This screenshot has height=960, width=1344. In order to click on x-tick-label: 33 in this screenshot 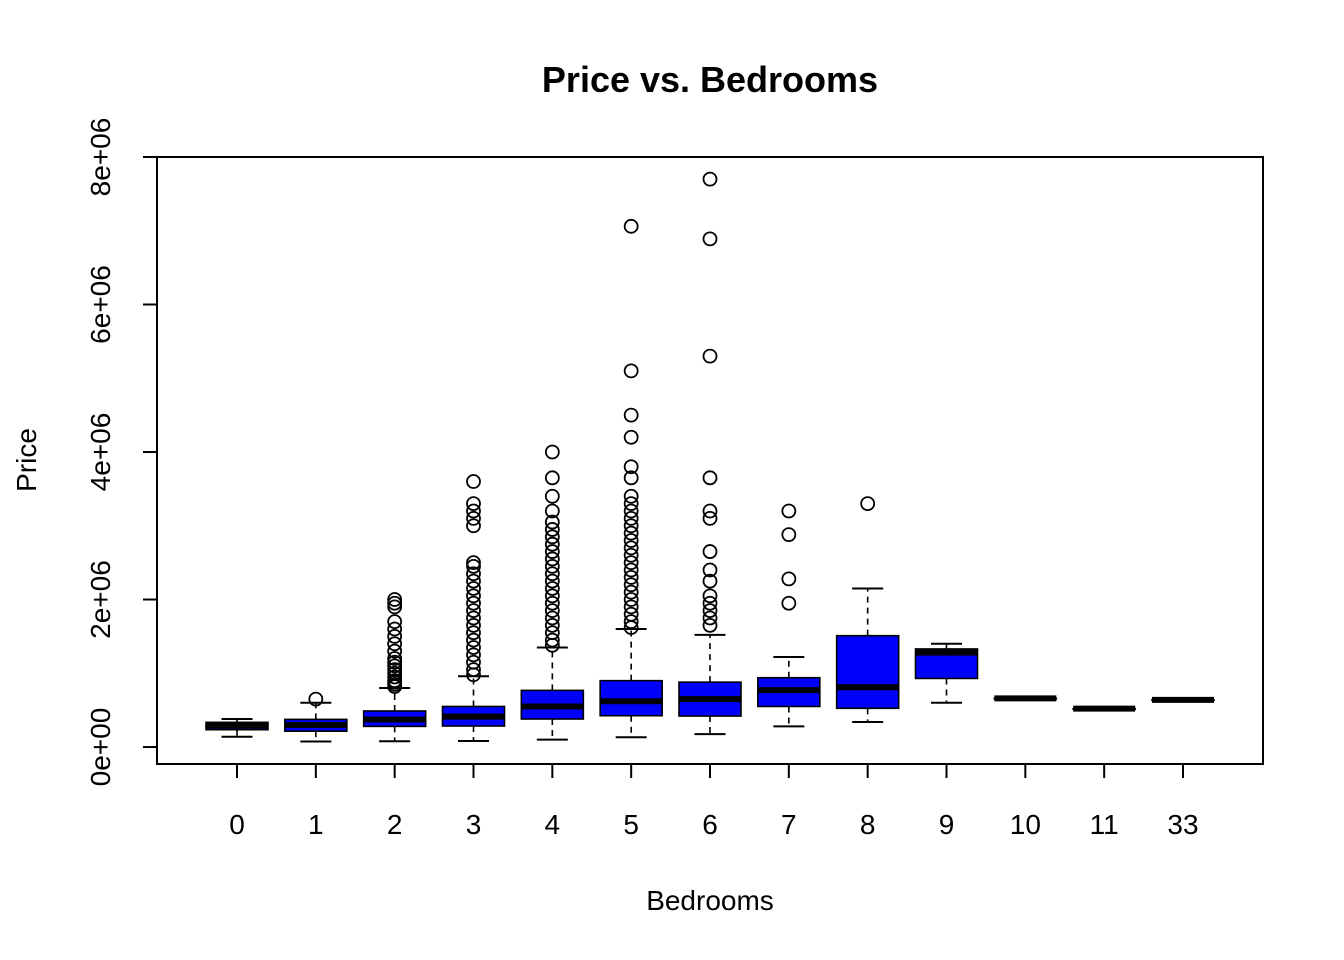, I will do `click(1182, 824)`.